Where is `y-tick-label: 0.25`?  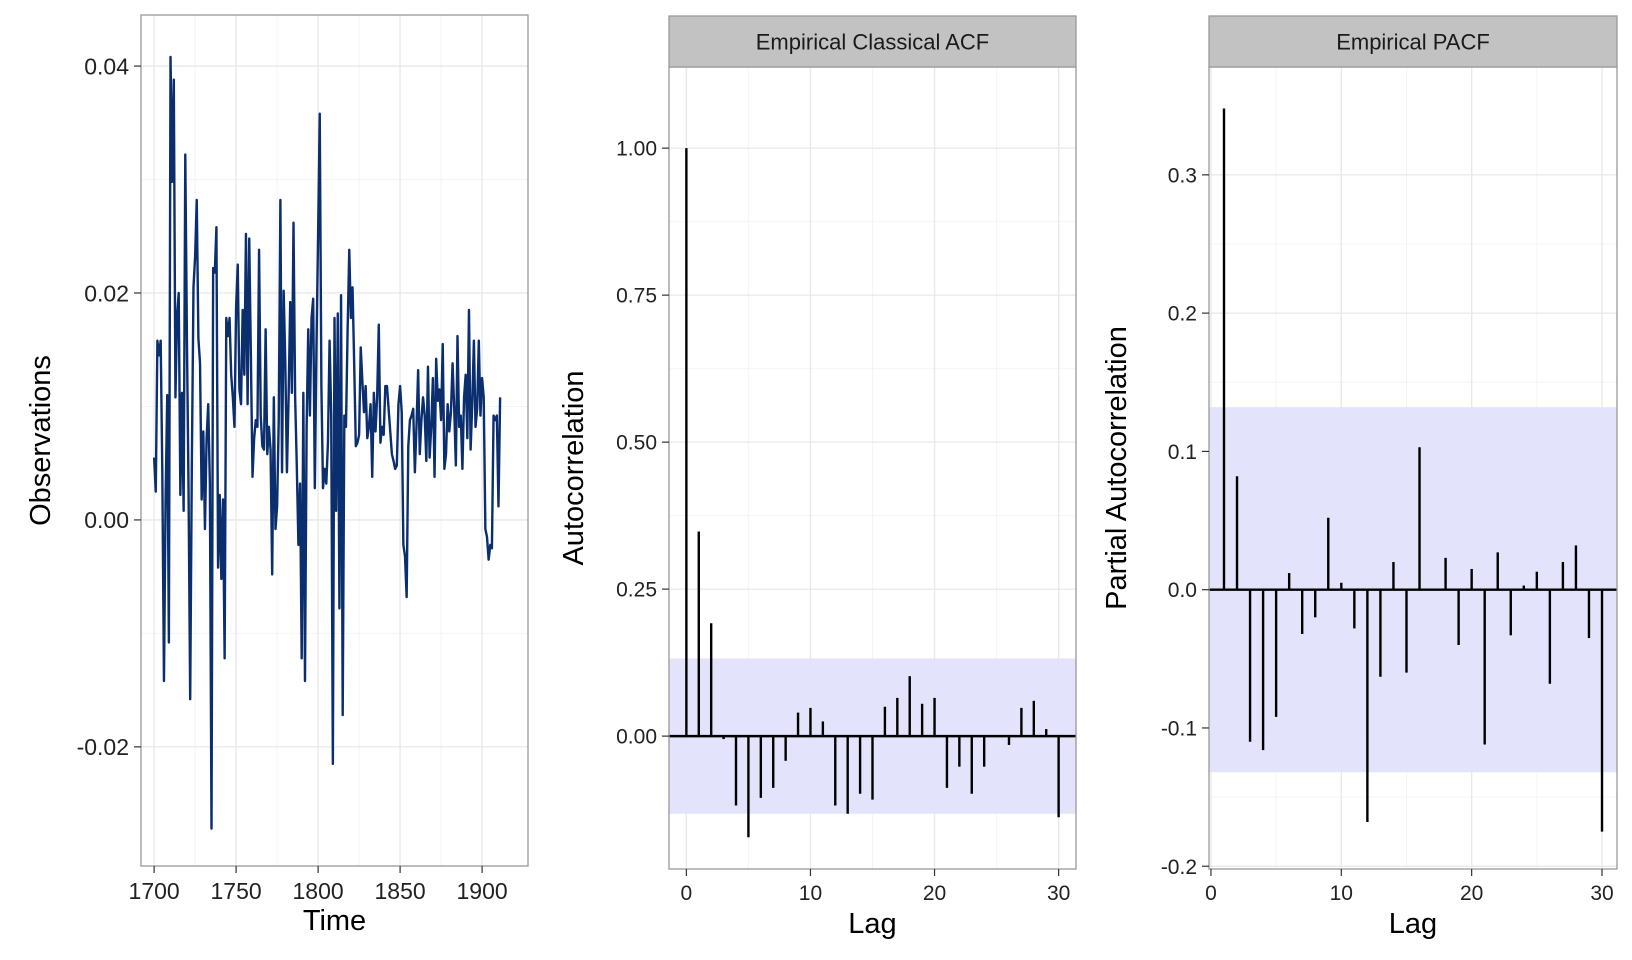 y-tick-label: 0.25 is located at coordinates (636, 590).